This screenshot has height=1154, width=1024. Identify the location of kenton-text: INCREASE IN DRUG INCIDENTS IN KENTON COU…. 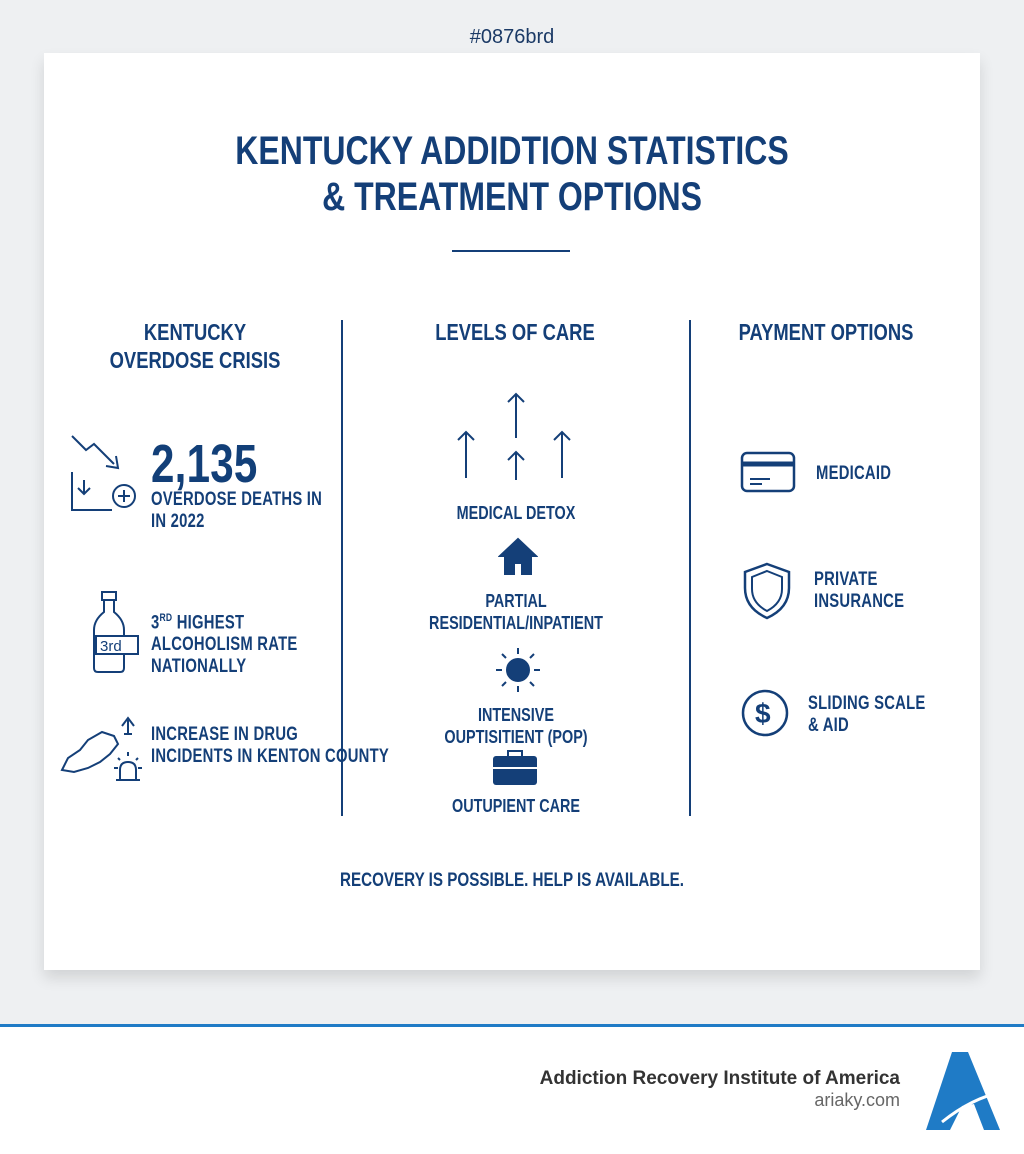
(270, 746).